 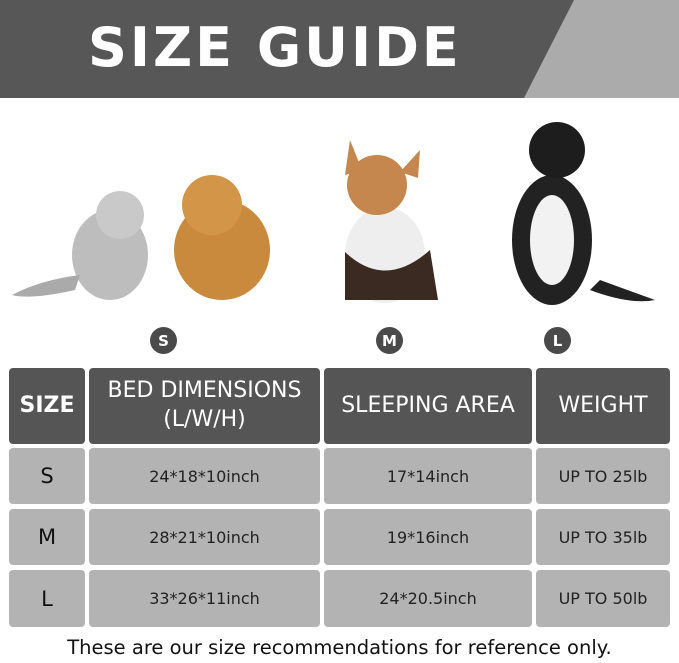 What do you see at coordinates (603, 476) in the screenshot?
I see `row-s-weight: UP TO 25lb` at bounding box center [603, 476].